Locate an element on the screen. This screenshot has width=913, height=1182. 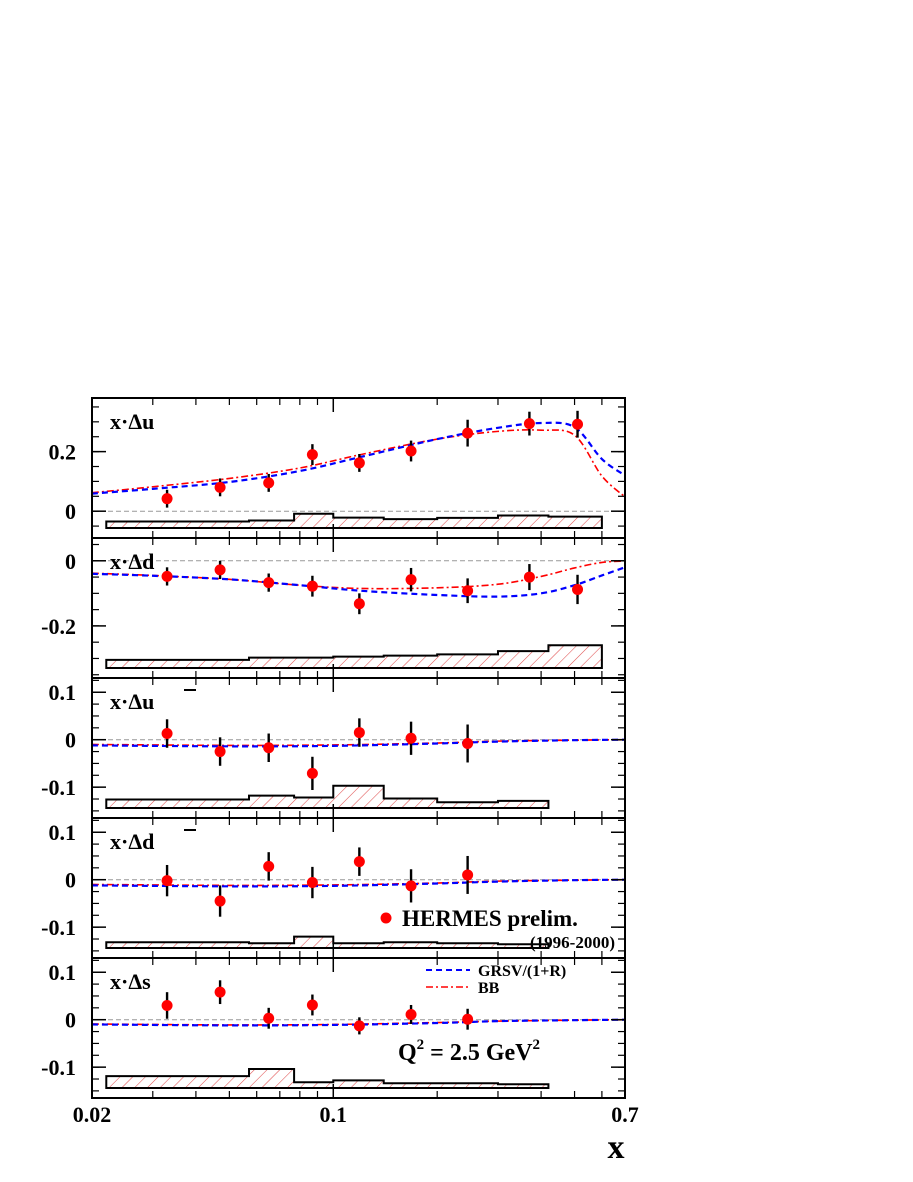
q2-rest: = 2.5 GeV is located at coordinates (478, 1053).